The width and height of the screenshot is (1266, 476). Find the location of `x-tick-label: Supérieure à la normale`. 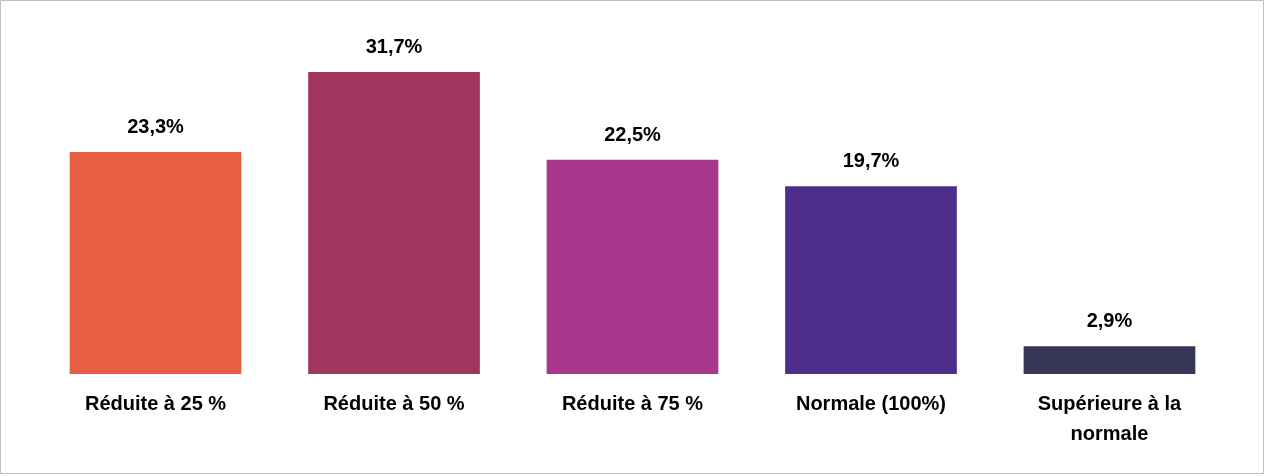

x-tick-label: Supérieure à la normale is located at coordinates (1110, 418).